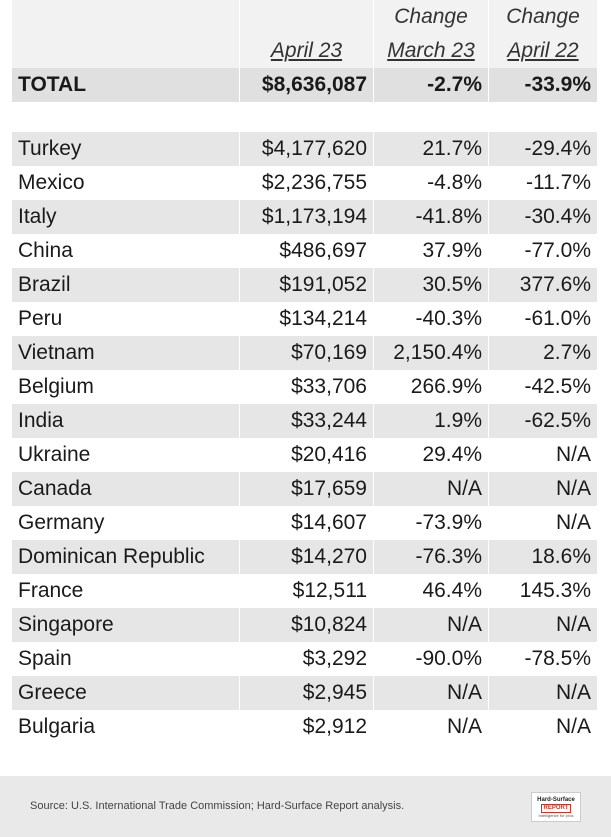 This screenshot has height=837, width=611. Describe the element at coordinates (448, 658) in the screenshot. I see `change-march-cell: -90.0%` at that location.